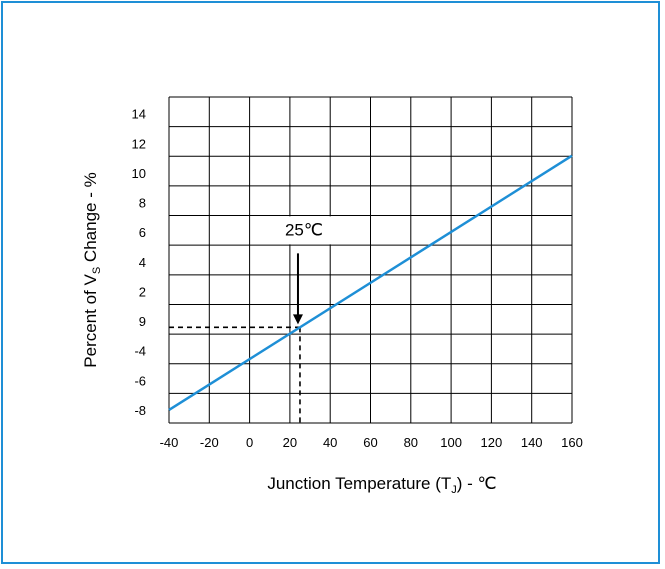  What do you see at coordinates (90, 219) in the screenshot?
I see `y-axis-label-suffix: Change - %` at bounding box center [90, 219].